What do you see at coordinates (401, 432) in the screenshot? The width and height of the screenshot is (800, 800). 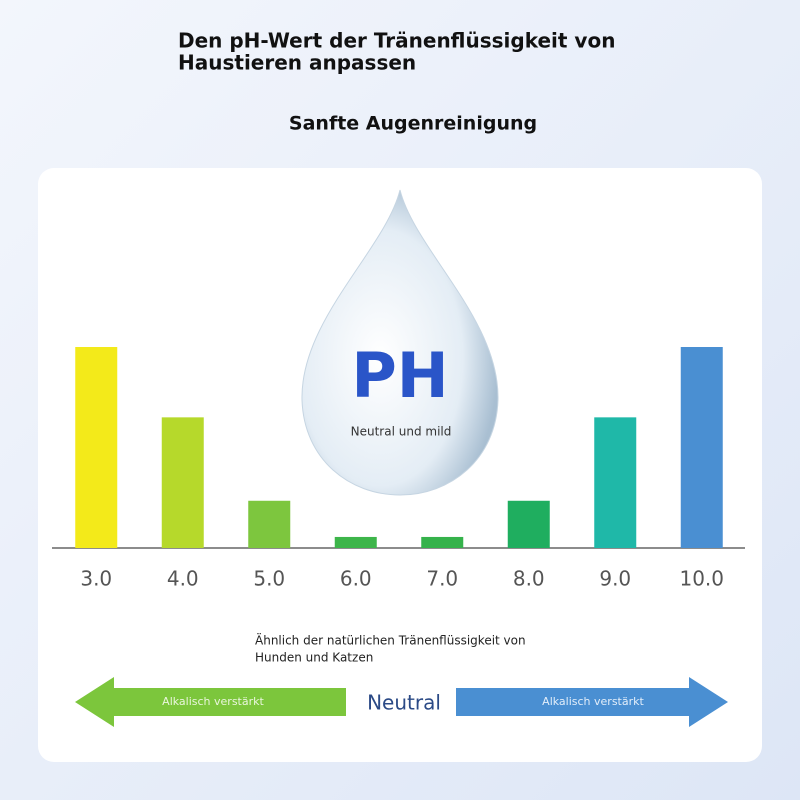 I see `drop-caption: Neutral und mild` at bounding box center [401, 432].